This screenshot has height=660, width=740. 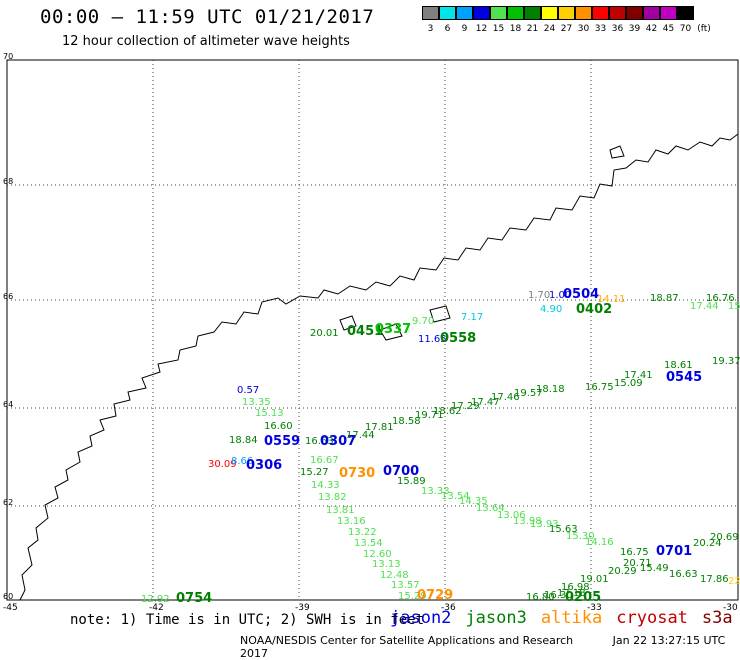 What do you see at coordinates (432, 339) in the screenshot?
I see `observation-label: 11.65` at bounding box center [432, 339].